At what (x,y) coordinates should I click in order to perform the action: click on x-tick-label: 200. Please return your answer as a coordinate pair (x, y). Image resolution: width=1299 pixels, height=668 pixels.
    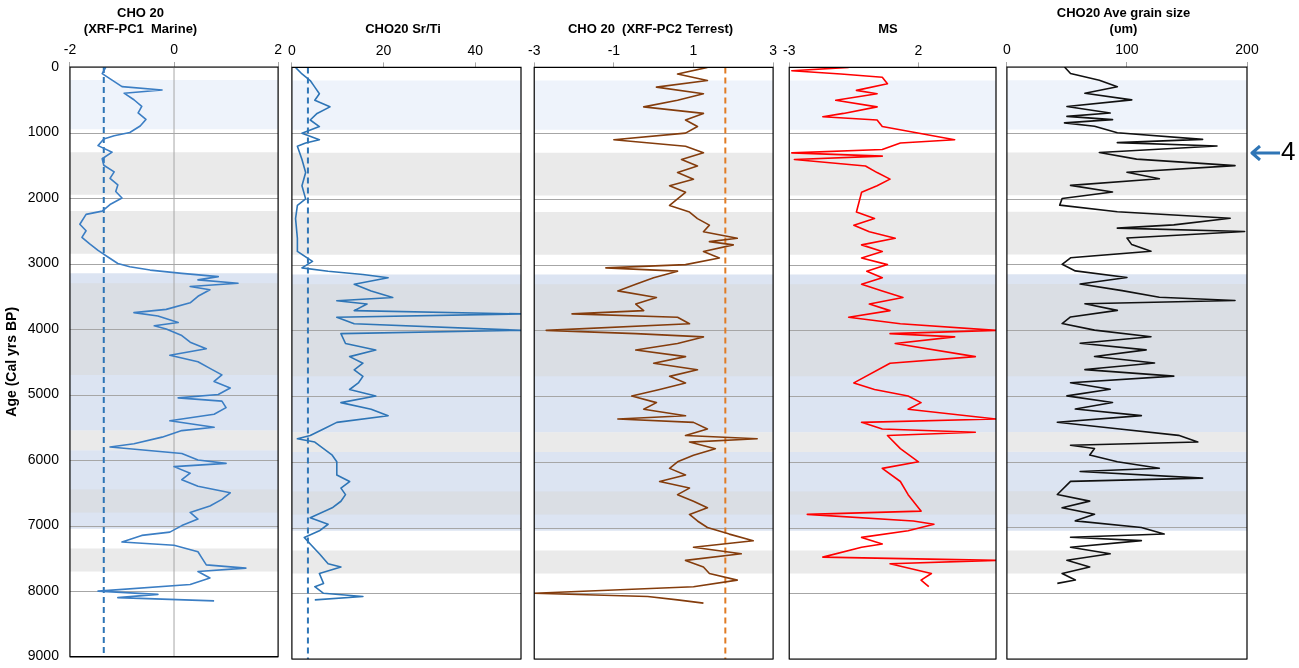
    Looking at the image, I should click on (1247, 49).